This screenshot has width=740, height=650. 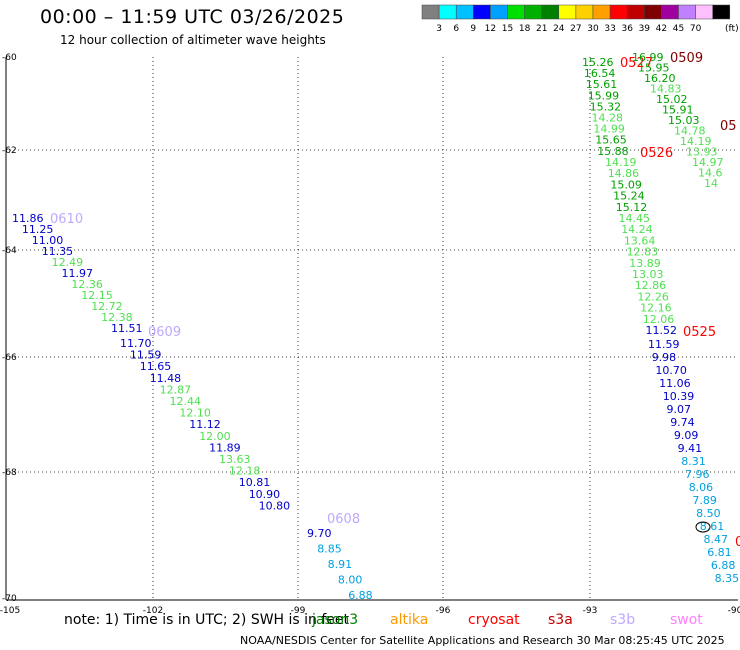 I want to click on satellite-legend-swot: swot, so click(x=686, y=620).